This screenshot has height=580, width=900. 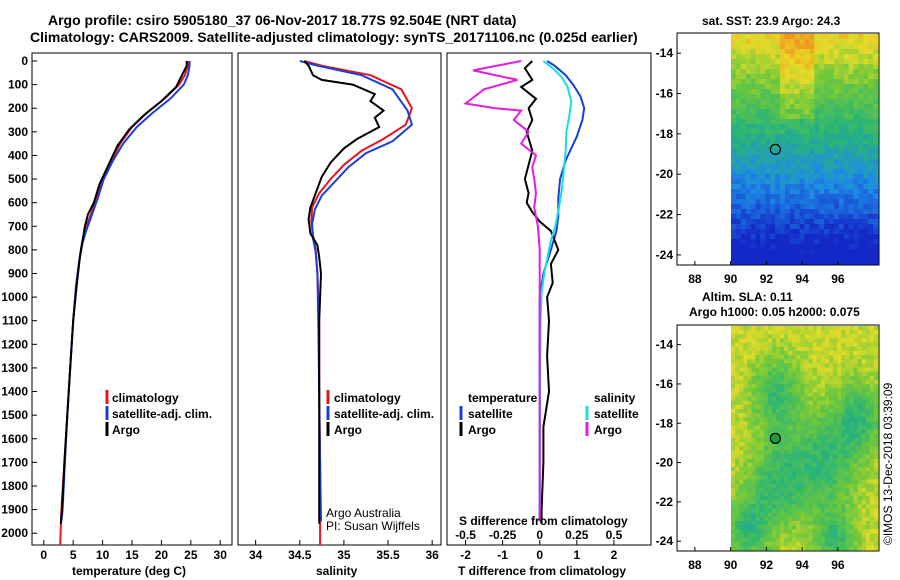 What do you see at coordinates (162, 414) in the screenshot?
I see `legend-label-satellite: satellite-adj. clim.` at bounding box center [162, 414].